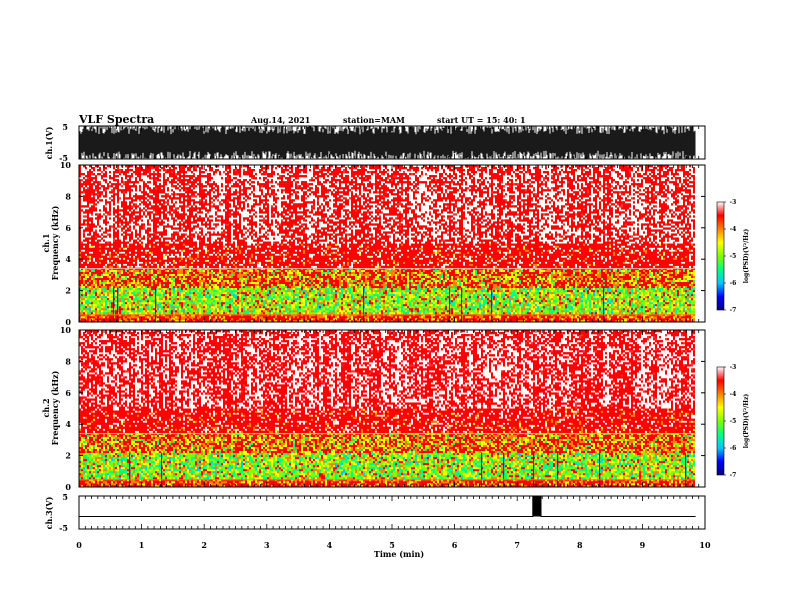 This screenshot has width=792, height=612. What do you see at coordinates (49, 512) in the screenshot?
I see `ch3-waveform-ylabel: ch.3(V)` at bounding box center [49, 512].